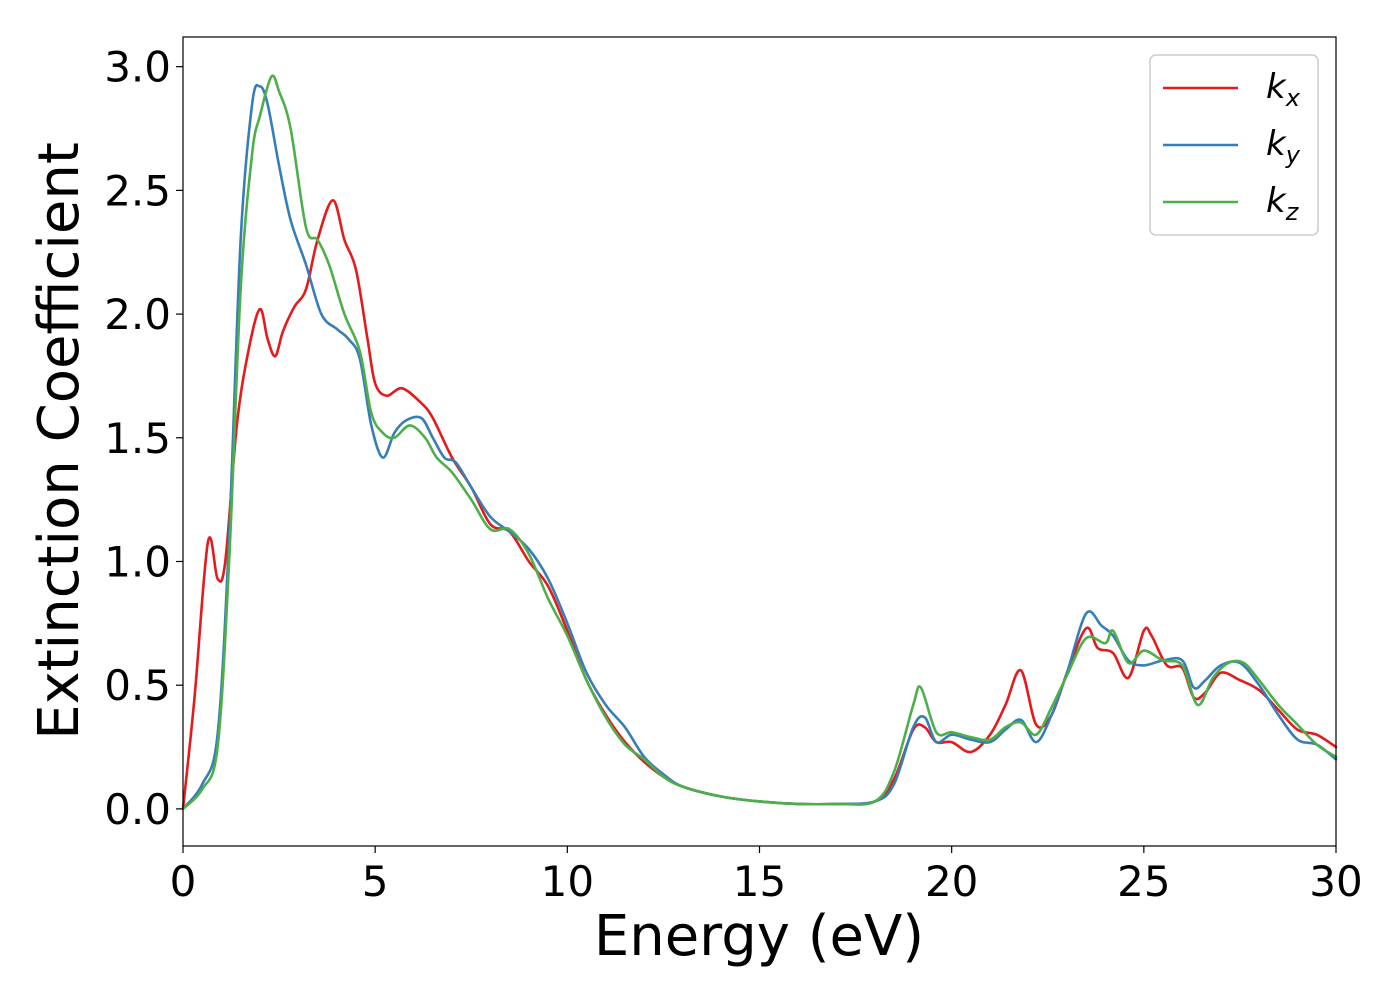 Image resolution: width=1400 pixels, height=1000 pixels. I want to click on x-axis-ticks: 0 5 10 15 20 25 30, so click(766, 876).